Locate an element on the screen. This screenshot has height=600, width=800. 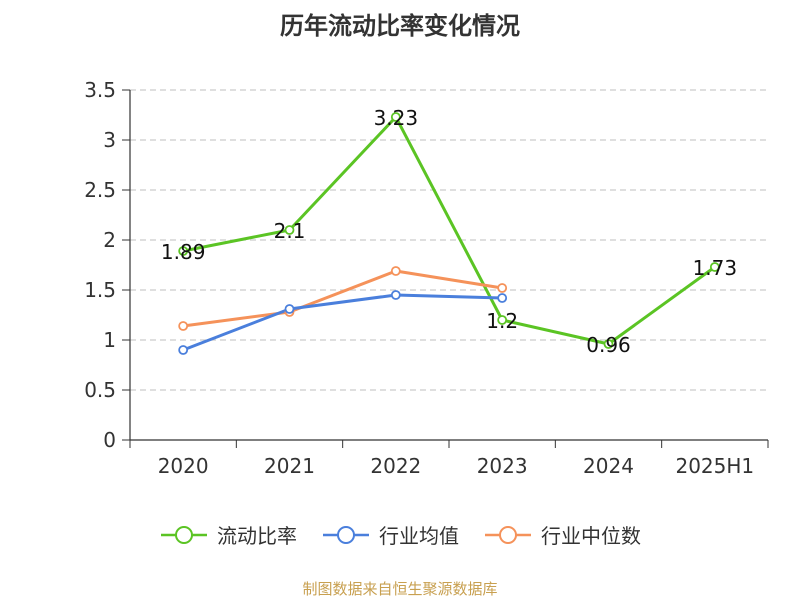
y-tick-label: 0.5 is located at coordinates (100, 390).